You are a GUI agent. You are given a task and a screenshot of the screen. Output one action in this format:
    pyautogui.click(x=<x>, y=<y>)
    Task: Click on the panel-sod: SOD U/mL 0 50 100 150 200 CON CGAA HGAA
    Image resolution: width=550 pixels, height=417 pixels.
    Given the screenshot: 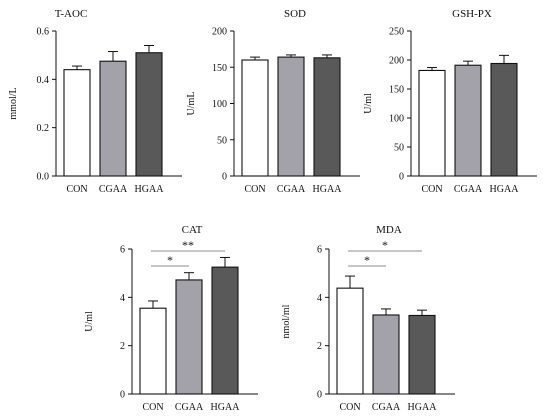 What is the action you would take?
    pyautogui.click(x=273, y=101)
    